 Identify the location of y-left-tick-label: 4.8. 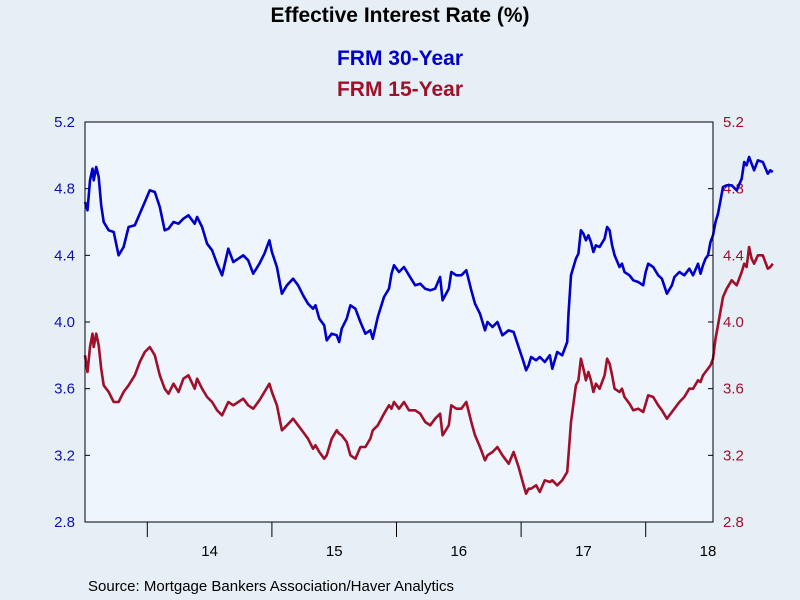
(64, 189).